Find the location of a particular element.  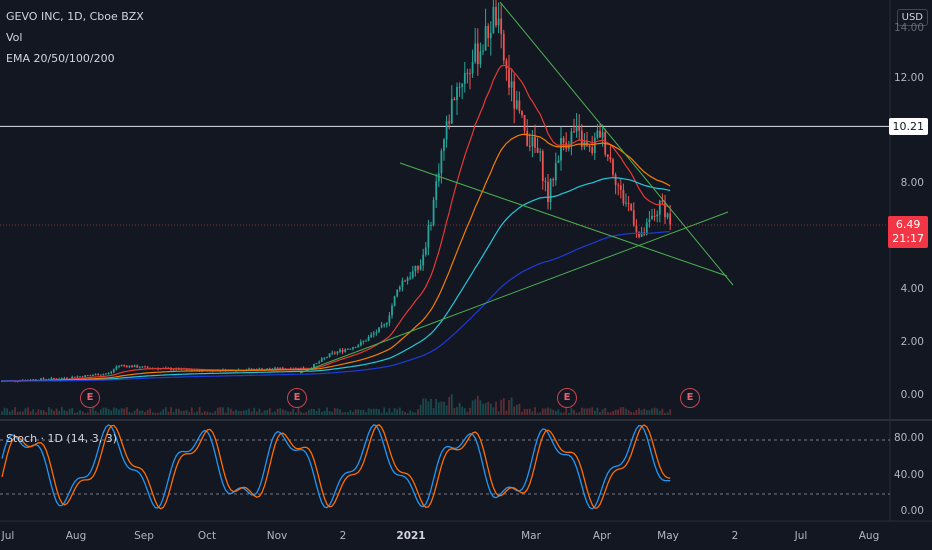

trendline-channel-top is located at coordinates (563, 219).